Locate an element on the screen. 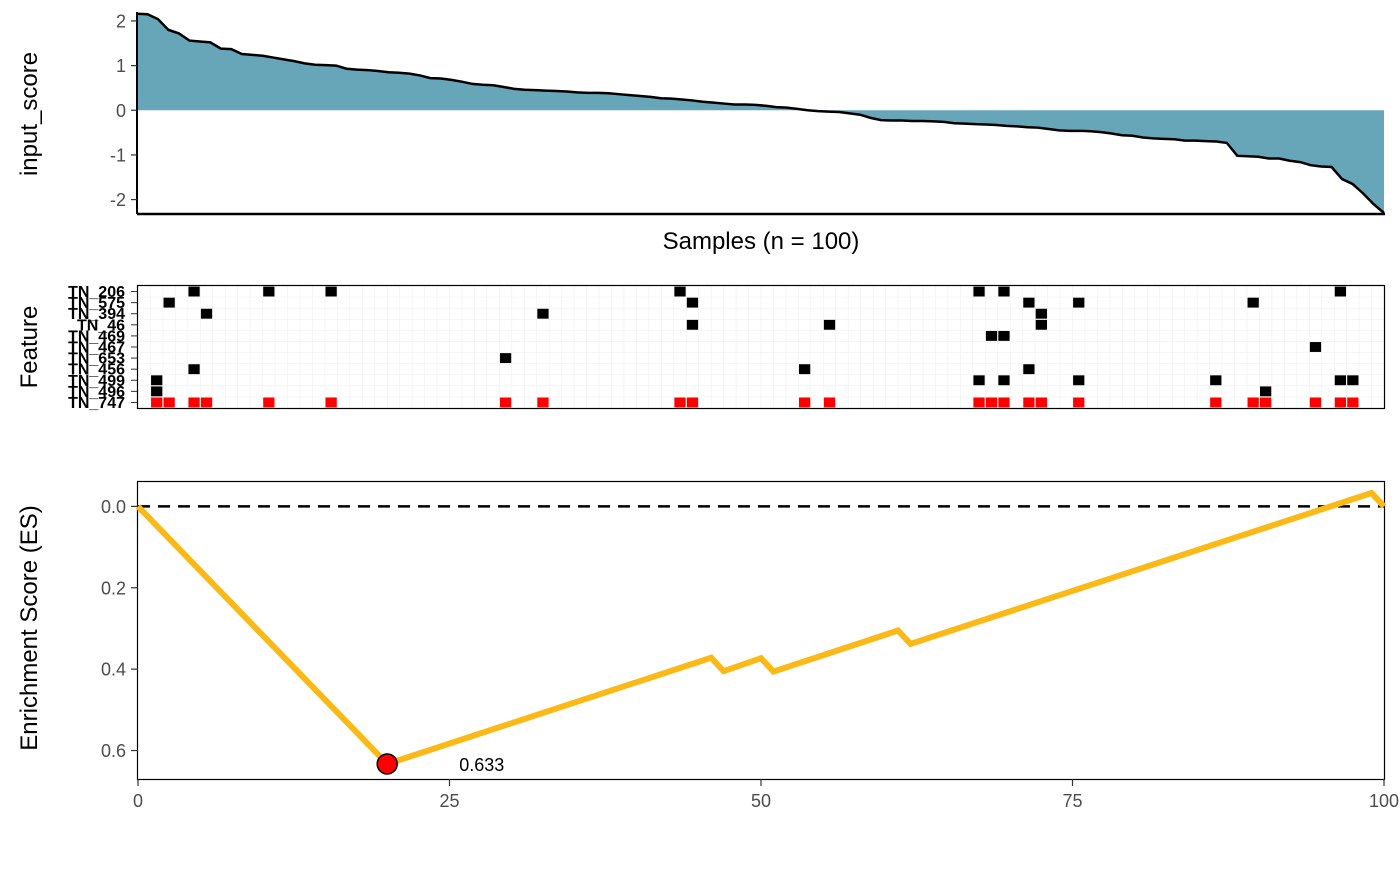  es-xtick-label: 50 is located at coordinates (761, 801).